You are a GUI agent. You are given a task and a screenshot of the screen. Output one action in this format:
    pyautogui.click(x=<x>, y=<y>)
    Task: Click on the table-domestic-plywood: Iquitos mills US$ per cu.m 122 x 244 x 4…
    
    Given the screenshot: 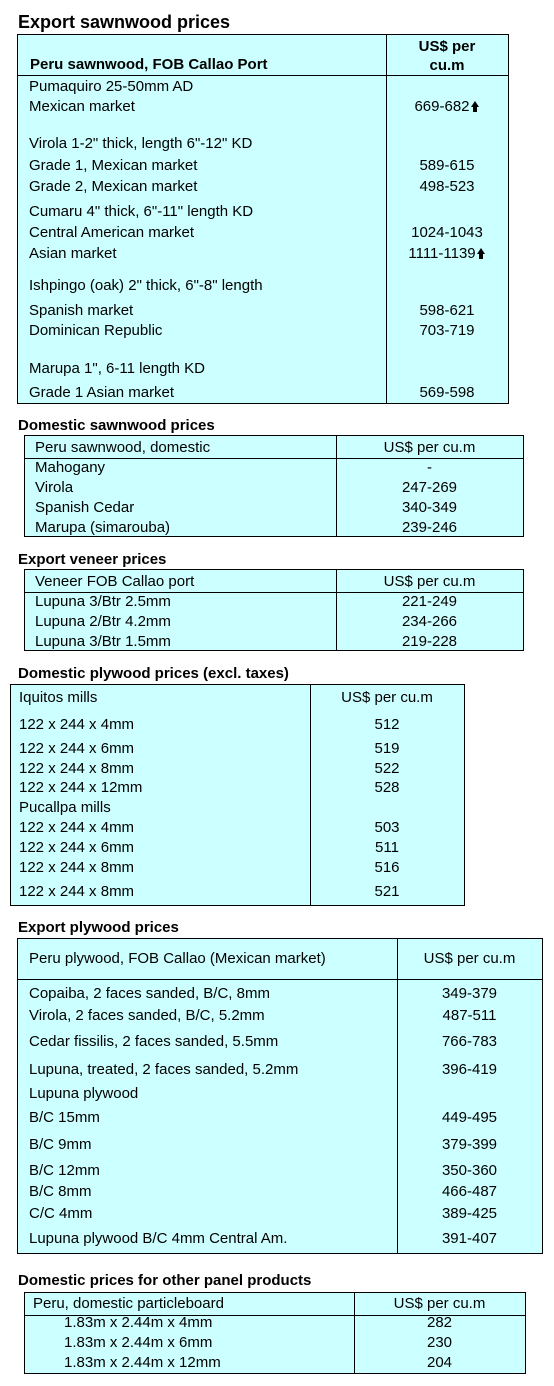 What is the action you would take?
    pyautogui.click(x=237, y=795)
    